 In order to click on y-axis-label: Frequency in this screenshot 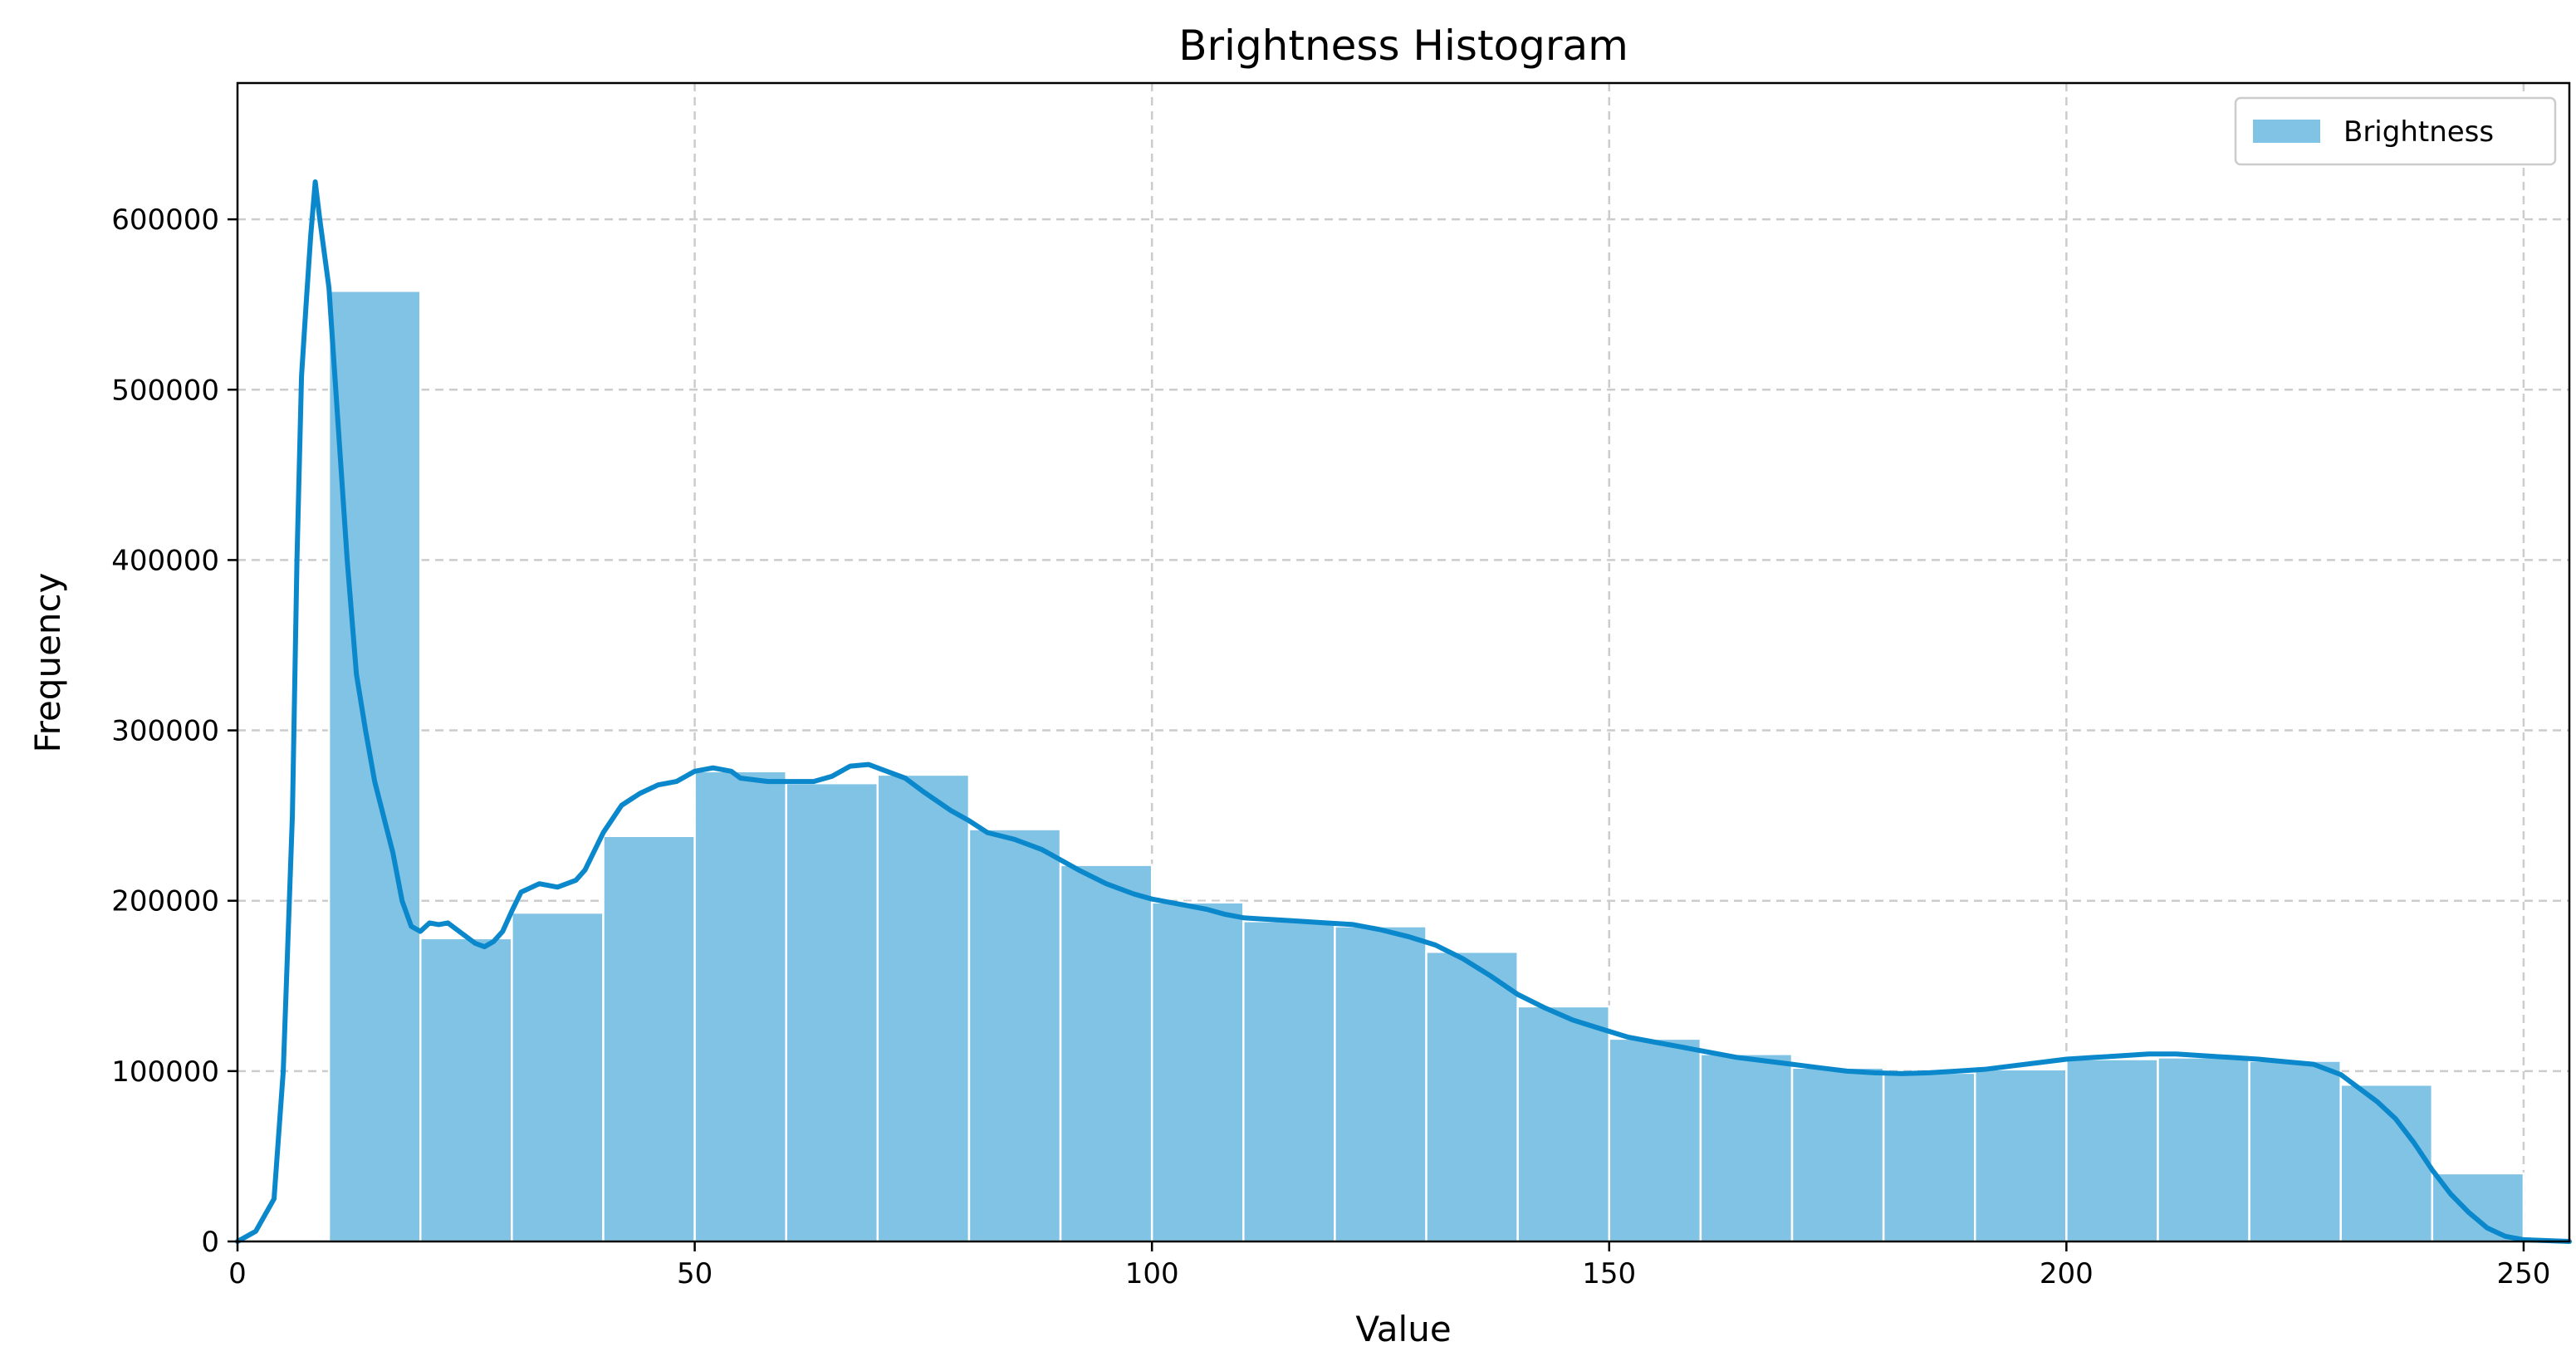, I will do `click(47, 663)`.